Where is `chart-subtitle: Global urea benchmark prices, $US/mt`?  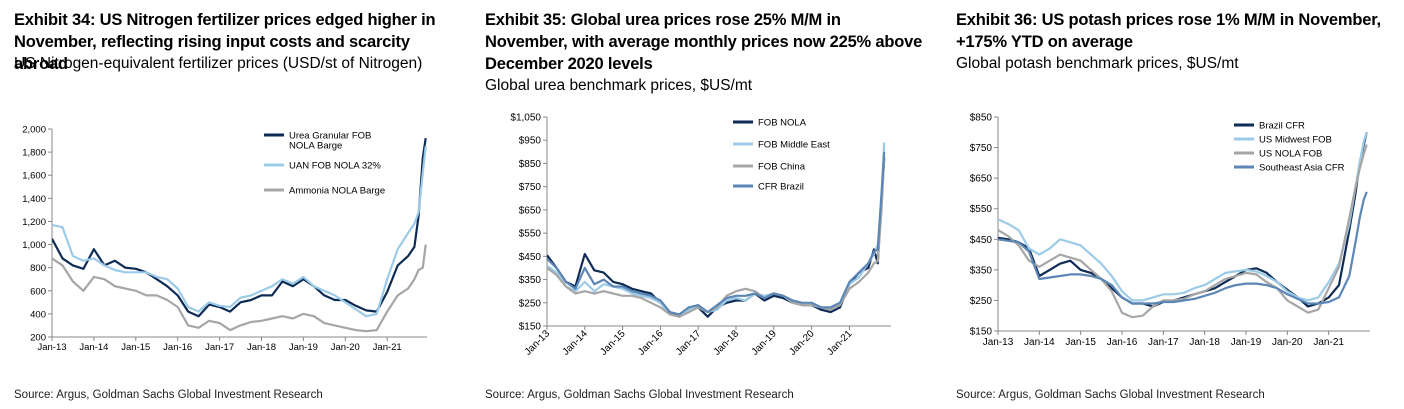 chart-subtitle: Global urea benchmark prices, $US/mt is located at coordinates (619, 85).